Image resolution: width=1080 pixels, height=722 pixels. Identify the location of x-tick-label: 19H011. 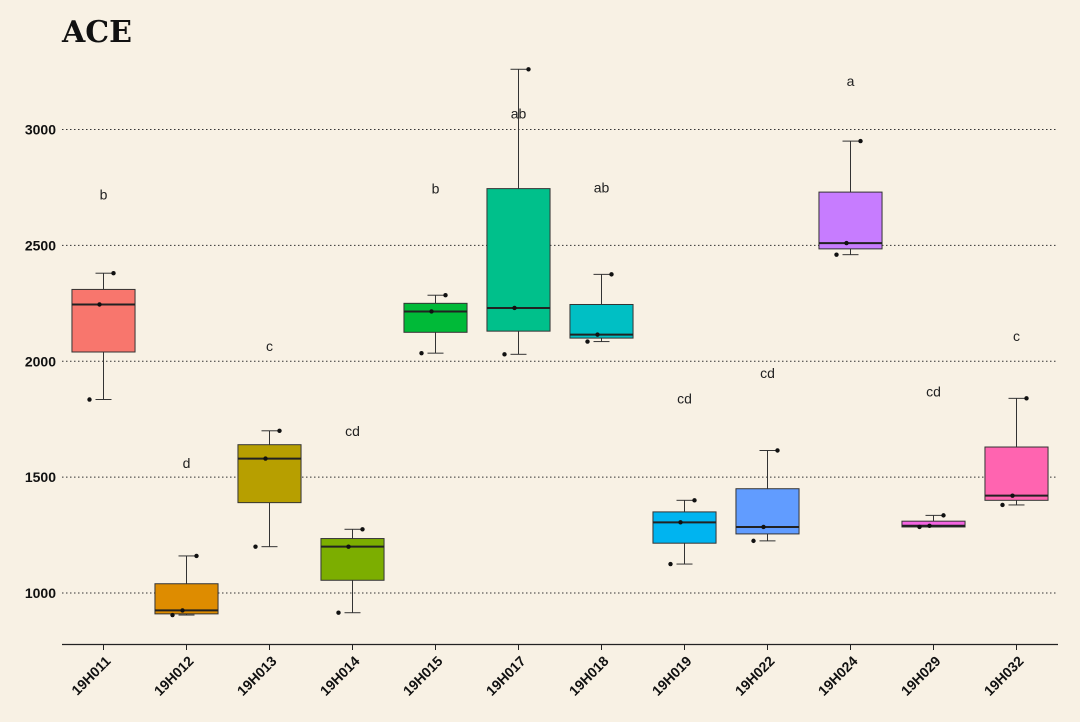
(91, 676).